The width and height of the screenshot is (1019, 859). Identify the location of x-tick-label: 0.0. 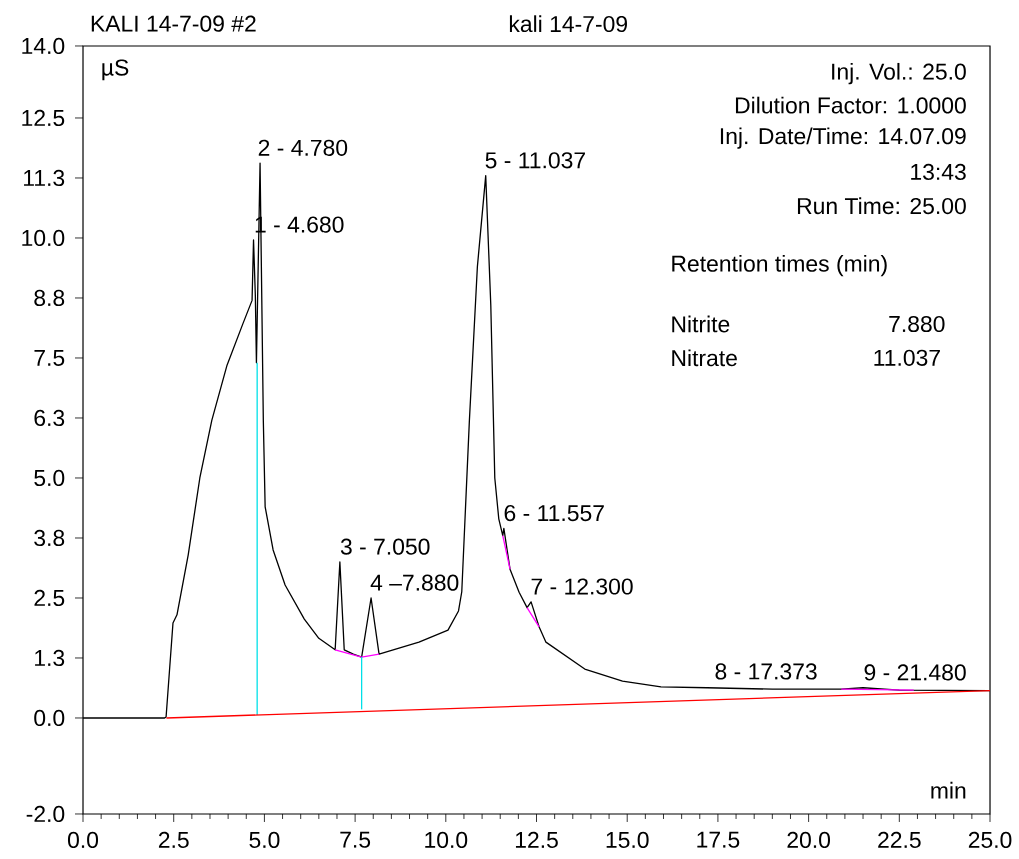
(83, 840).